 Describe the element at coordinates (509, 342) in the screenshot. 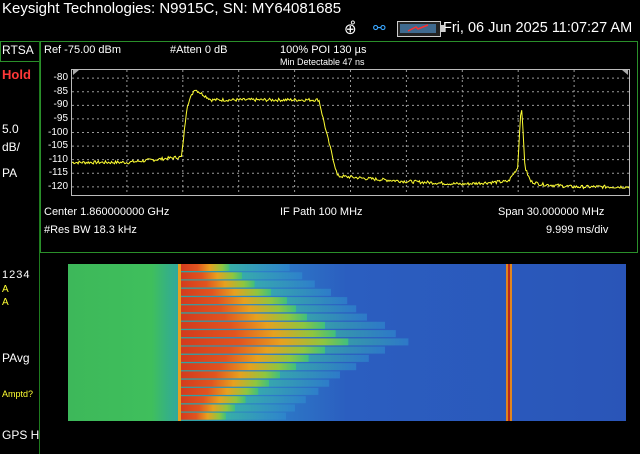

I see `carrier-line-inner` at that location.